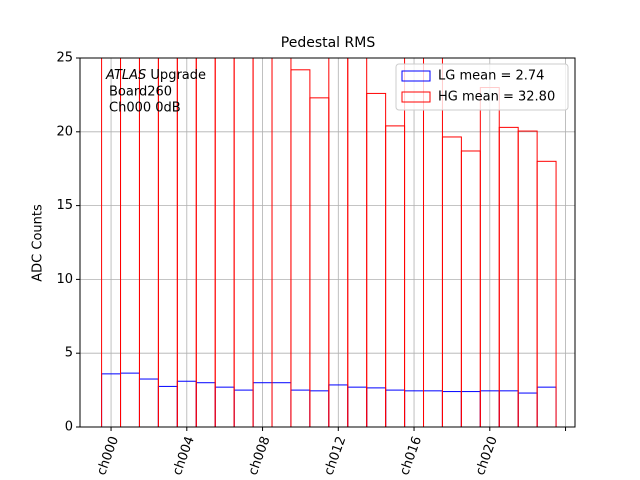 This screenshot has width=640, height=480. What do you see at coordinates (69, 353) in the screenshot?
I see `y-tick-label: 5` at bounding box center [69, 353].